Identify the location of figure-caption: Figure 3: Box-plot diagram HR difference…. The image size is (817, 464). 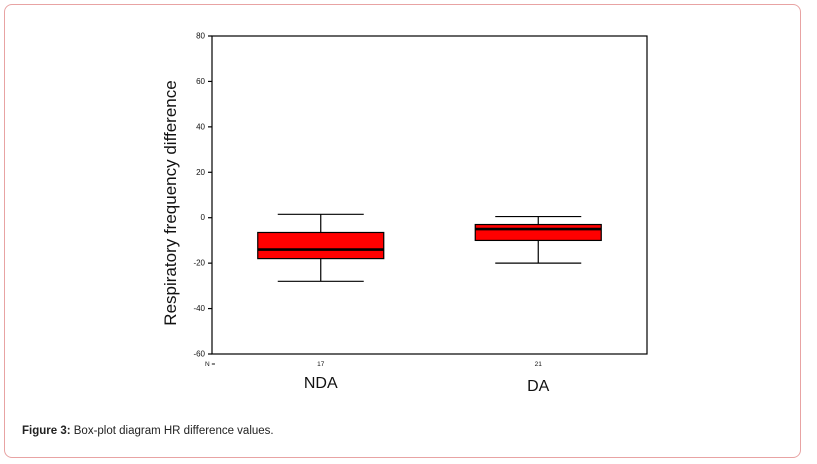
(148, 431).